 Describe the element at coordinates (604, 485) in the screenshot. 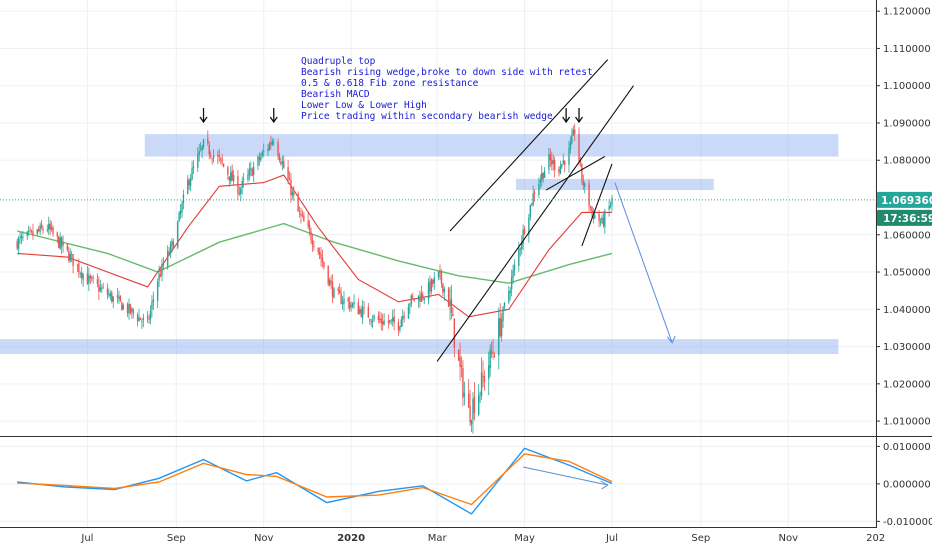

I see `macd-divergence-arrowhead` at that location.